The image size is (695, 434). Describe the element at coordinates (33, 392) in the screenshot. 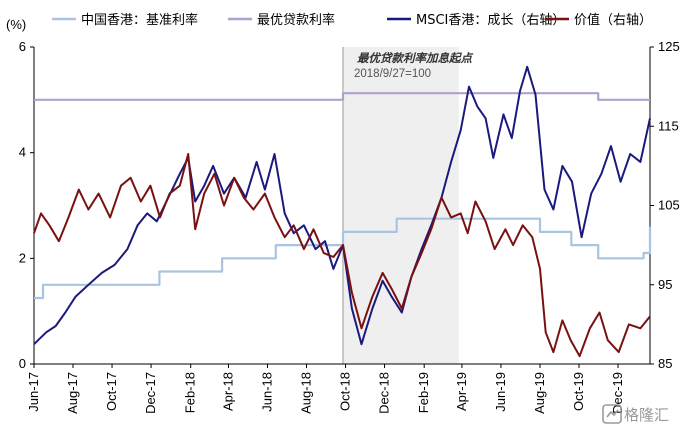

I see `x-tick-label: Jun-17` at that location.